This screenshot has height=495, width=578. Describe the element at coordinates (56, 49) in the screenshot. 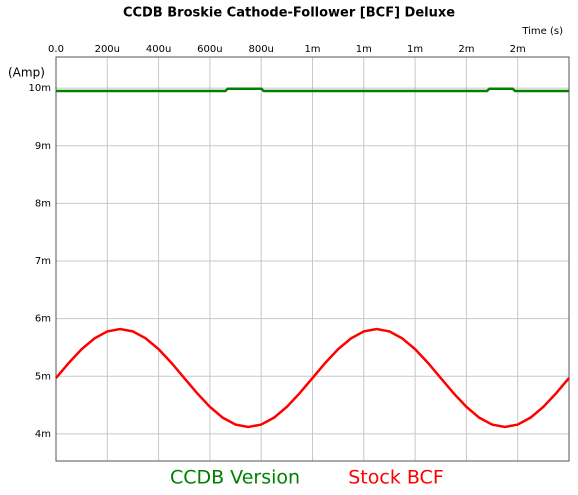

I see `x-tick-label: 0.0` at that location.